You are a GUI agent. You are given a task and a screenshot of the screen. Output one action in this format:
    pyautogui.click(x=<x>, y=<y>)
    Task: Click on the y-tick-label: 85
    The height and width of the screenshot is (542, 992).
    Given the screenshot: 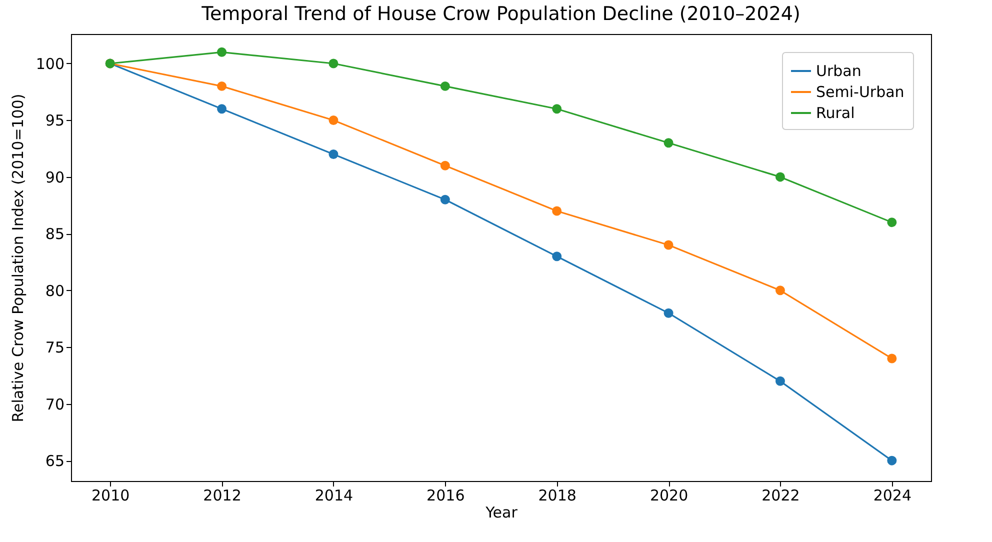 What is the action you would take?
    pyautogui.click(x=54, y=234)
    